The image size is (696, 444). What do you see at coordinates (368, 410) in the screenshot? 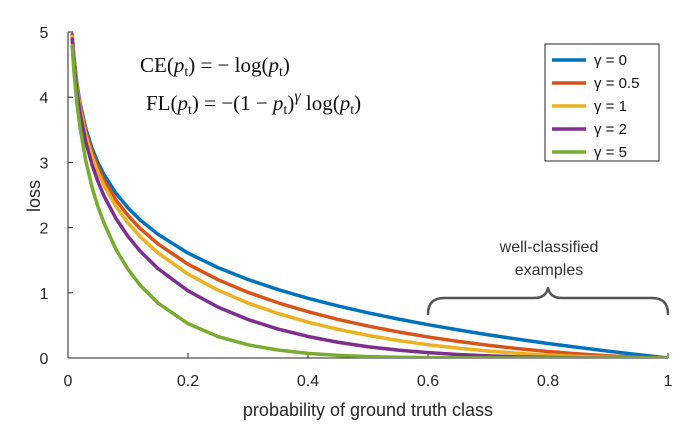
I see `x-axis-label: probability of ground truth class` at bounding box center [368, 410].